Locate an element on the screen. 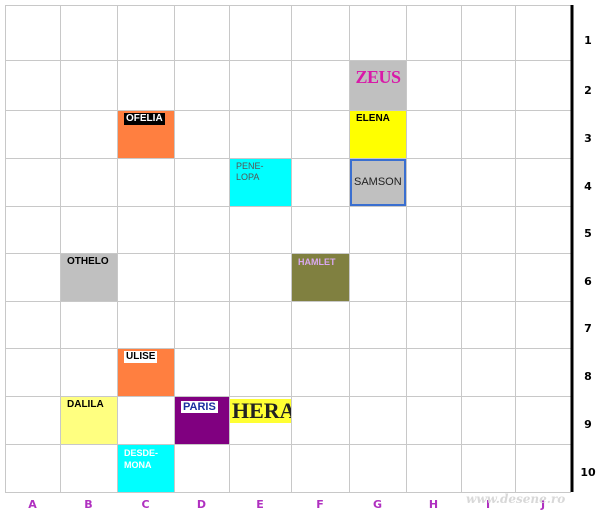 This screenshot has width=600, height=512. column-label-a: A is located at coordinates (32, 504).